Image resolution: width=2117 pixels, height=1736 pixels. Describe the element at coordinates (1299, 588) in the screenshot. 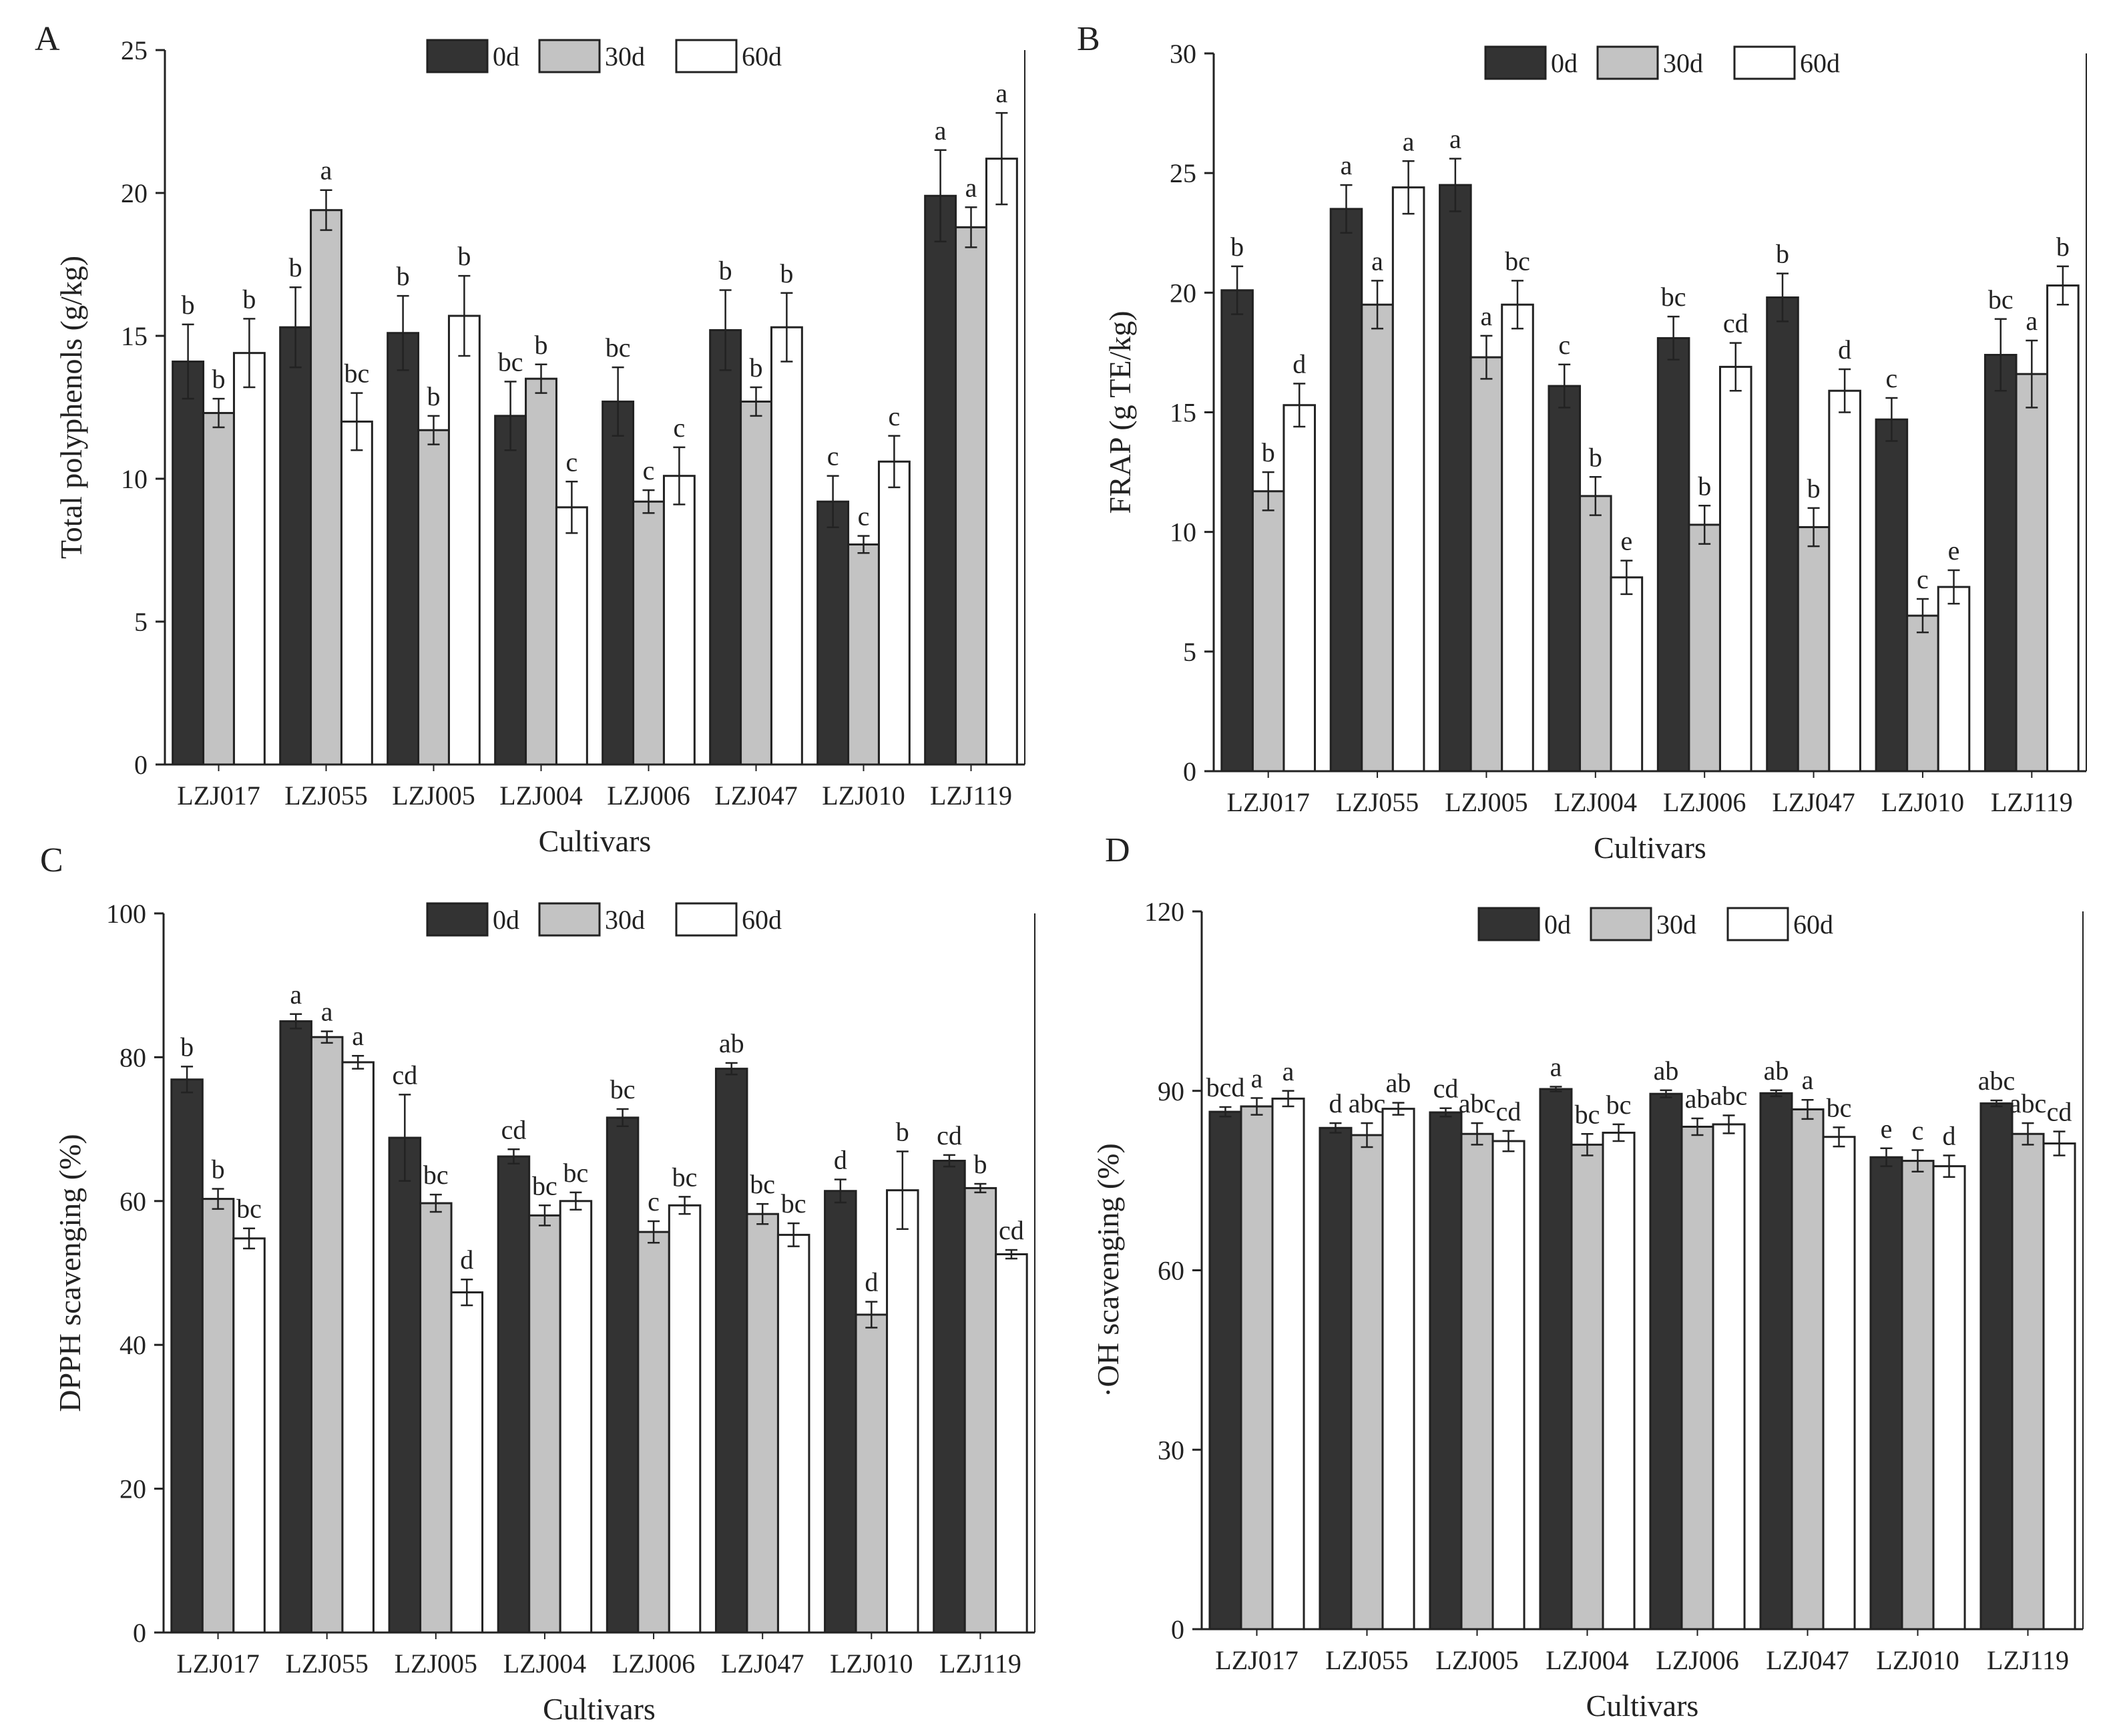

I see `bar-60d-lzj017` at that location.